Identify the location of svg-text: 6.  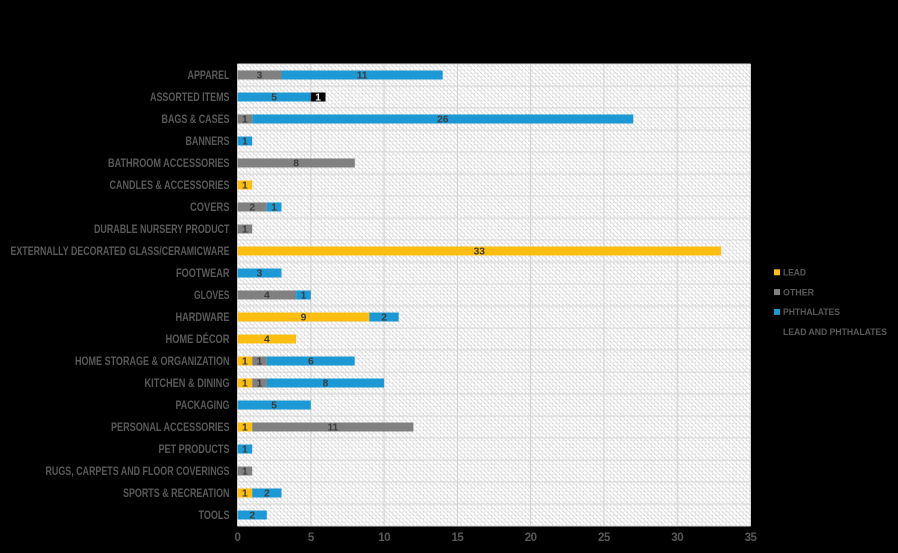
(311, 362).